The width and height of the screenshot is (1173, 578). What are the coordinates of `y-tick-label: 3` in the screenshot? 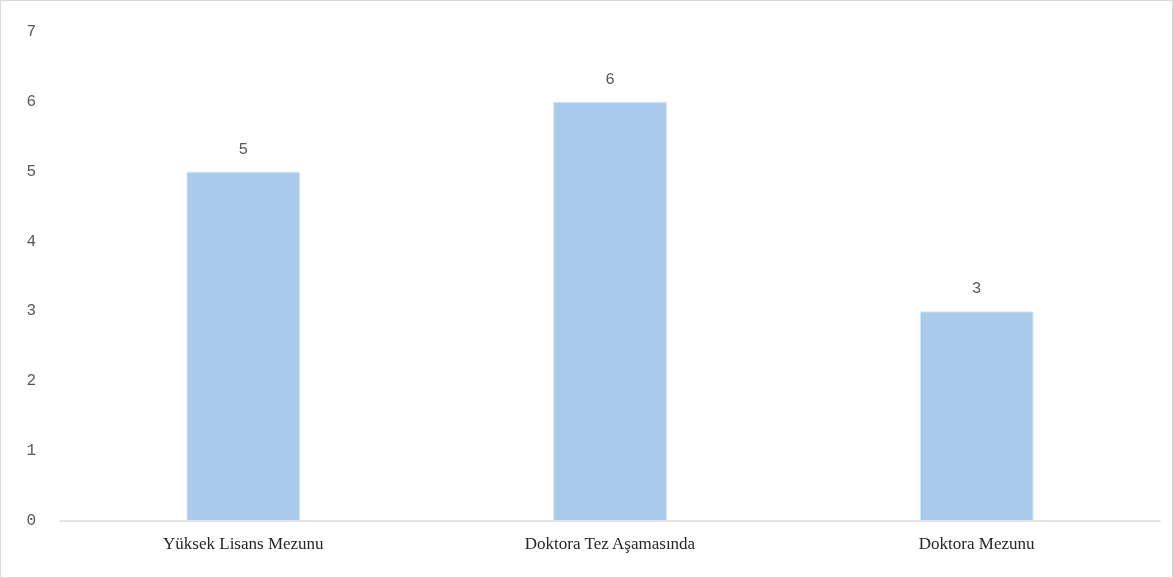 It's located at (31, 311).